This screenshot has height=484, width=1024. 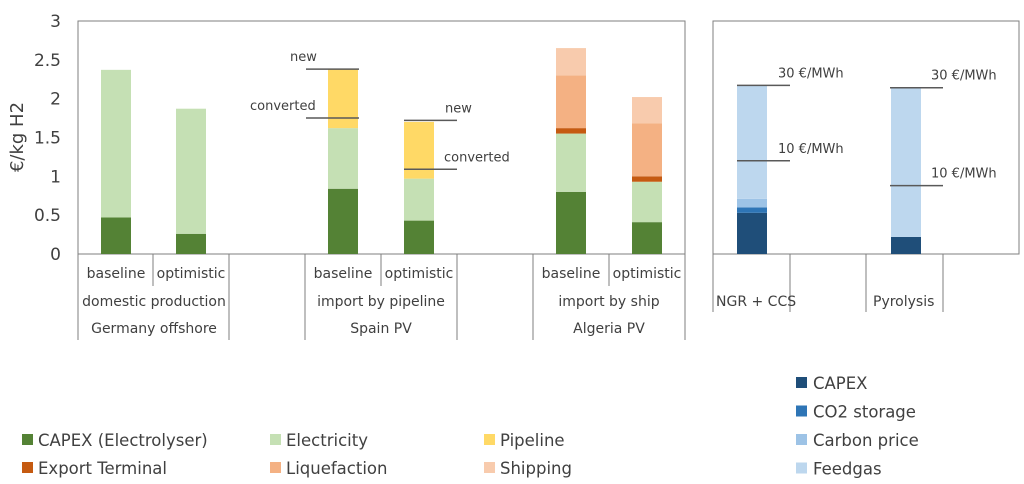 I want to click on region-label: Algeria PV, so click(x=609, y=329).